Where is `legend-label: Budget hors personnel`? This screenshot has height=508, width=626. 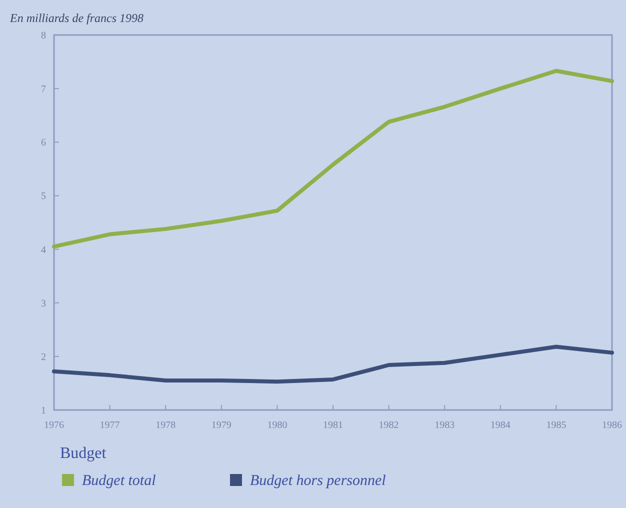 legend-label: Budget hors personnel is located at coordinates (318, 481).